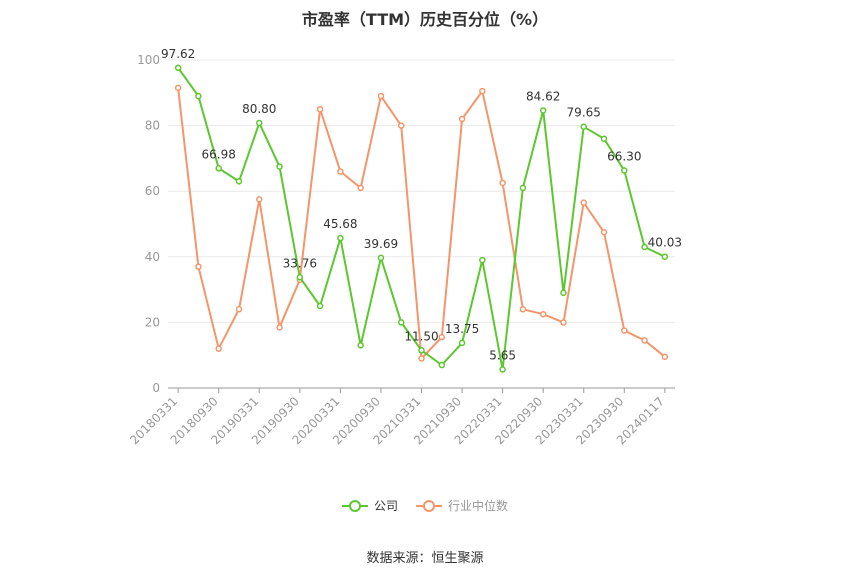  I want to click on y-tick-label: 100, so click(148, 60).